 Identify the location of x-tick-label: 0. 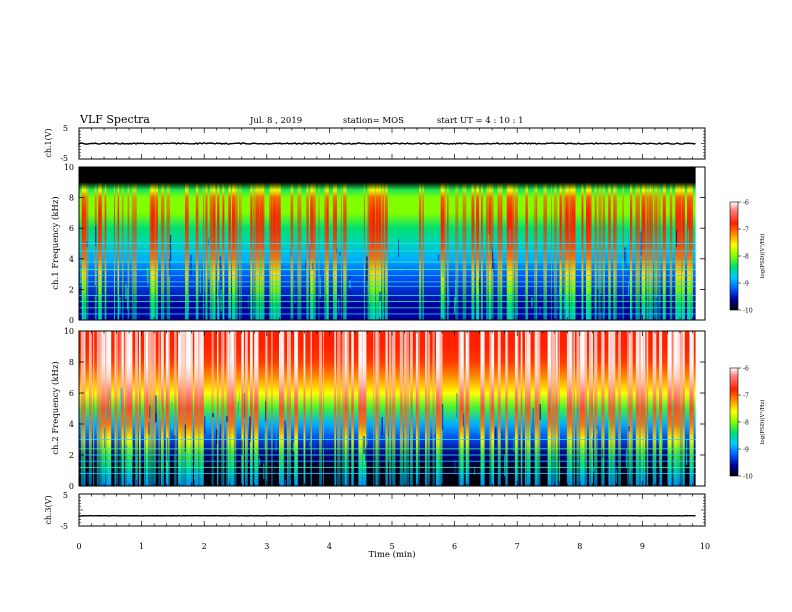
(78, 546).